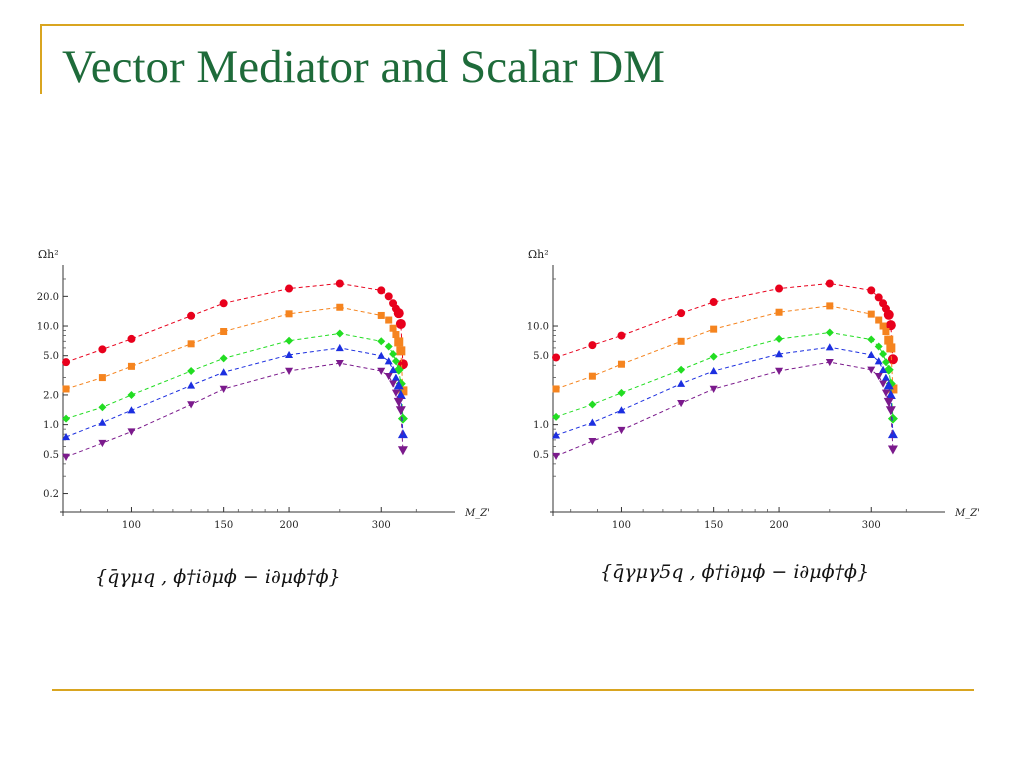 This screenshot has width=1024, height=768. Describe the element at coordinates (48, 327) in the screenshot. I see `y-tick-label: 10.0` at that location.